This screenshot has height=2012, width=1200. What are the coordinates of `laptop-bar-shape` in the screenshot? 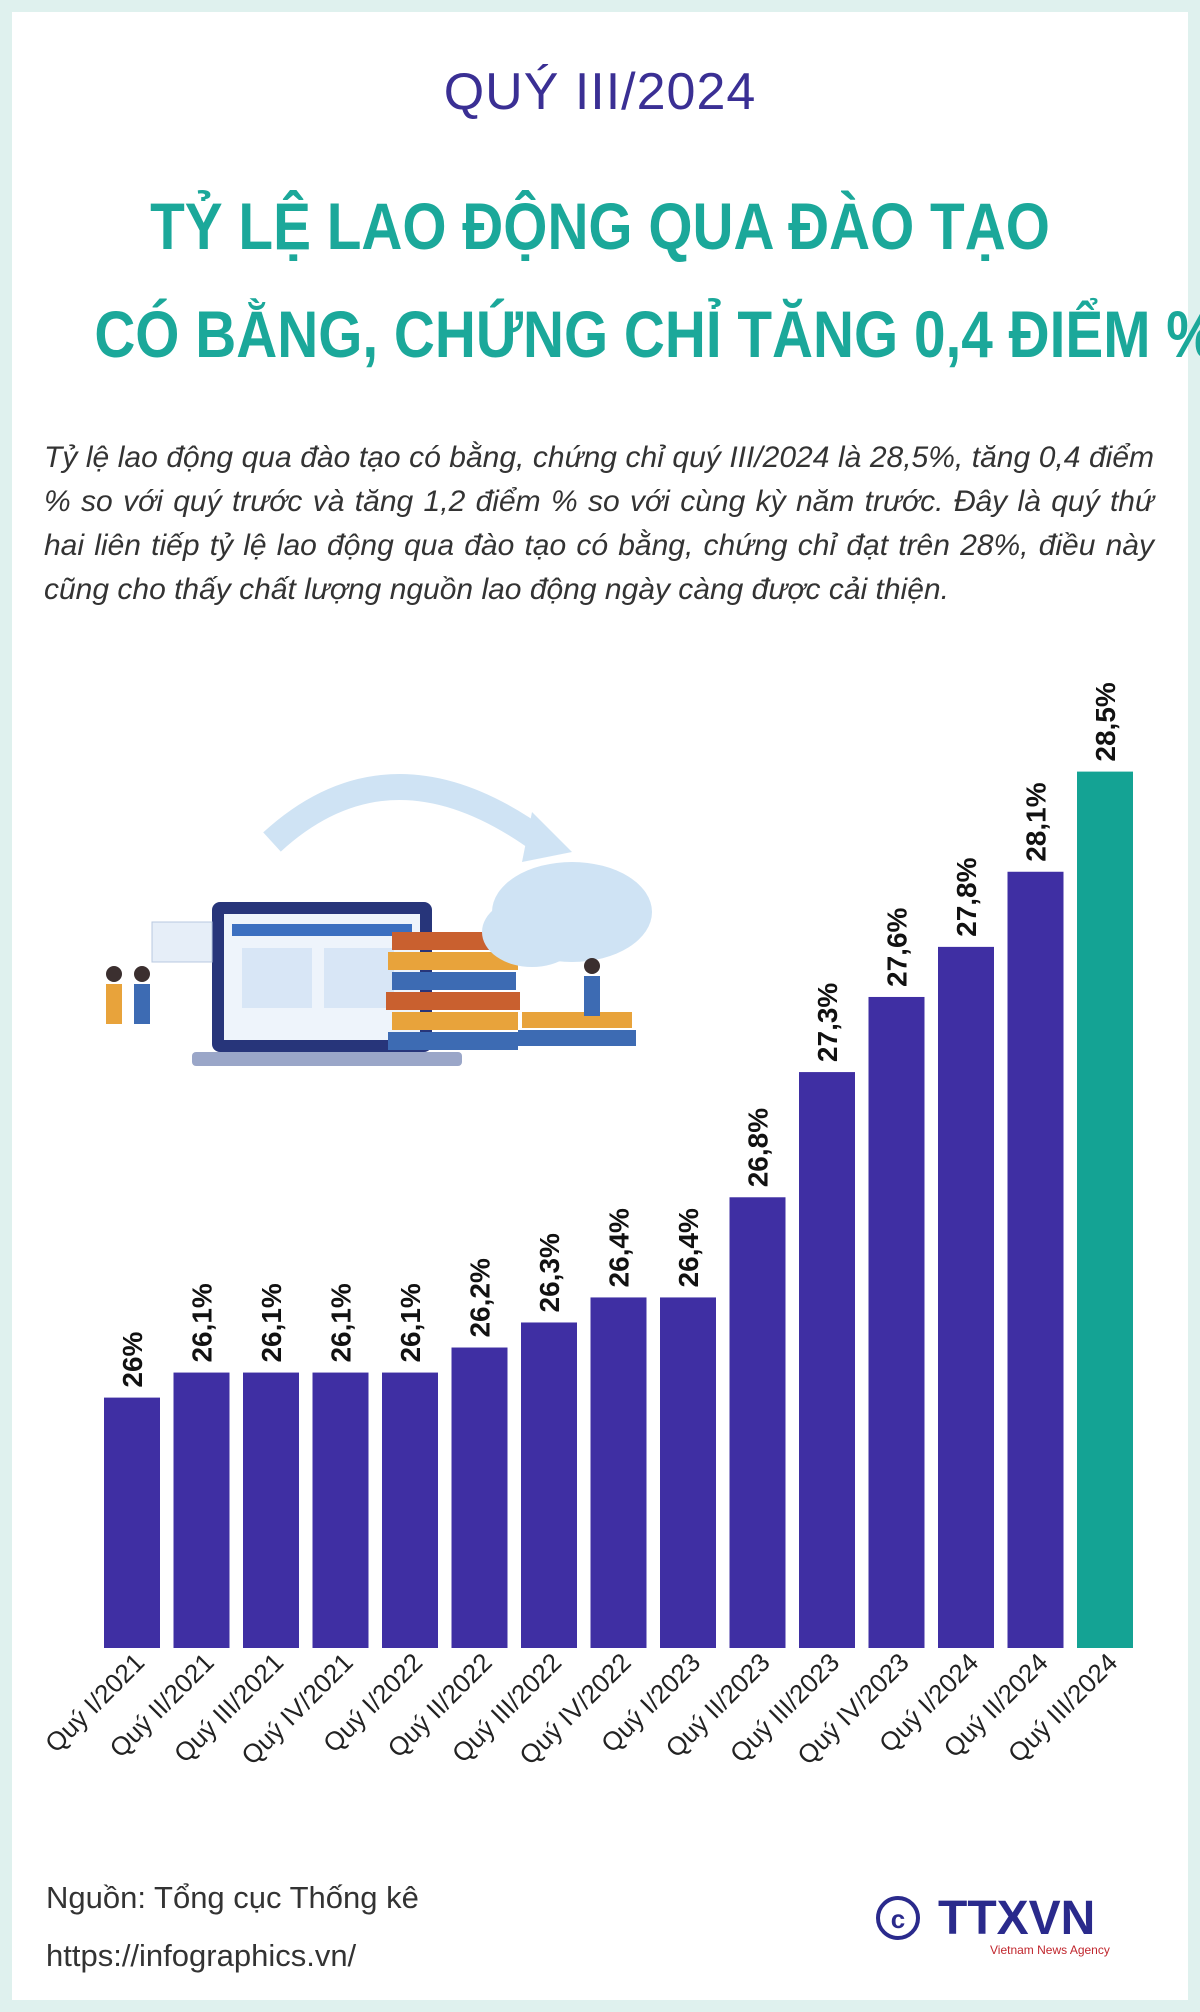 It's located at (322, 930).